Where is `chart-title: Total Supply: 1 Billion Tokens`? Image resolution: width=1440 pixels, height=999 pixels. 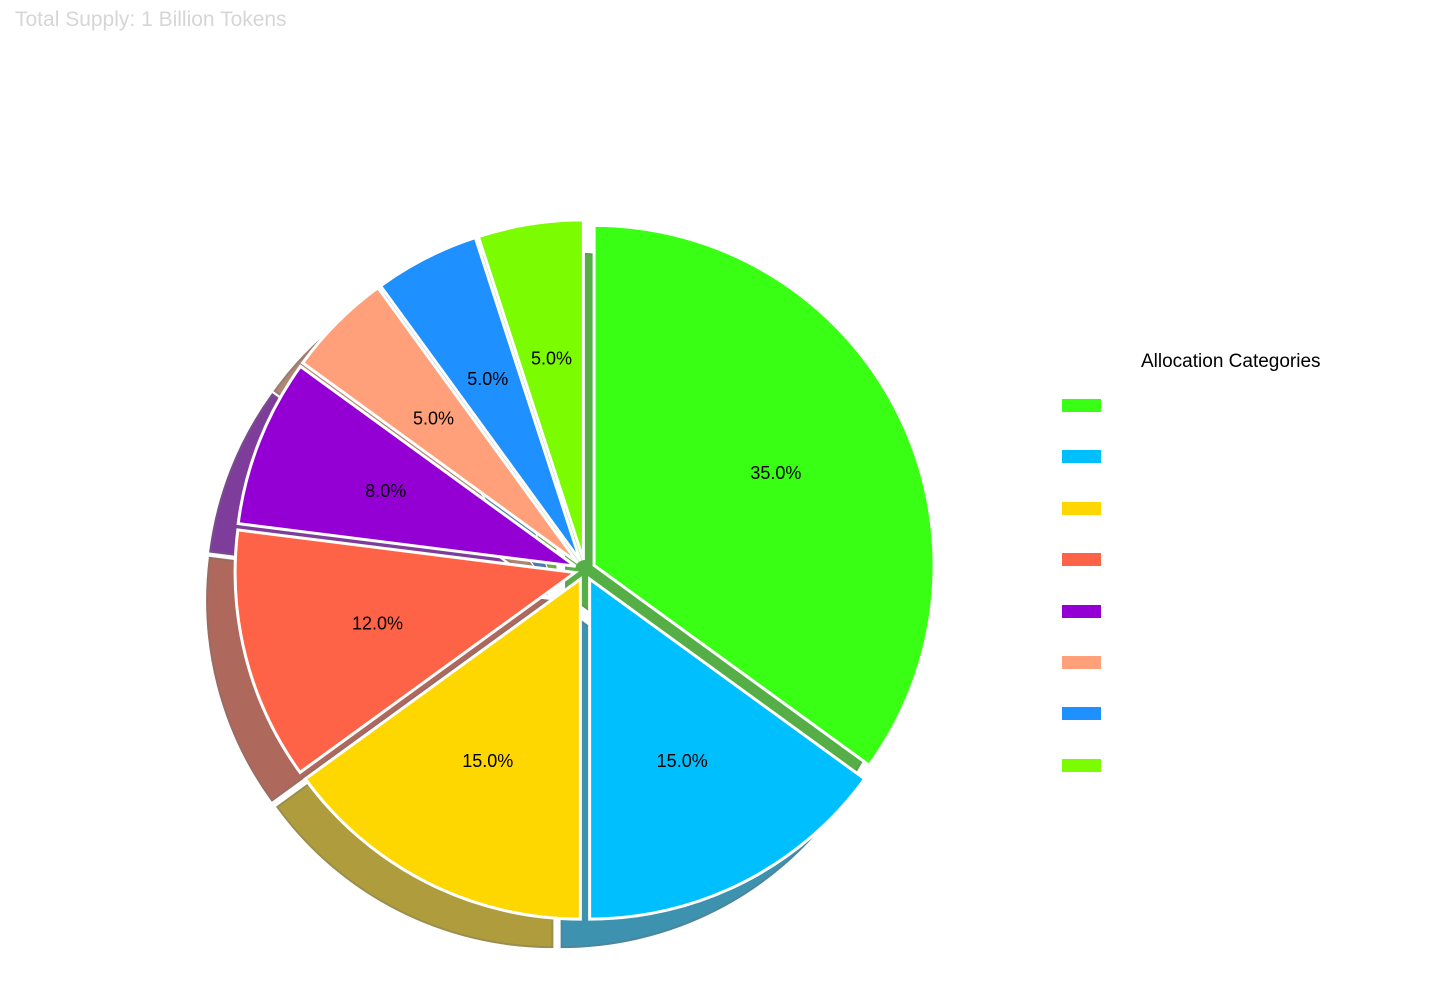 chart-title: Total Supply: 1 Billion Tokens is located at coordinates (151, 19).